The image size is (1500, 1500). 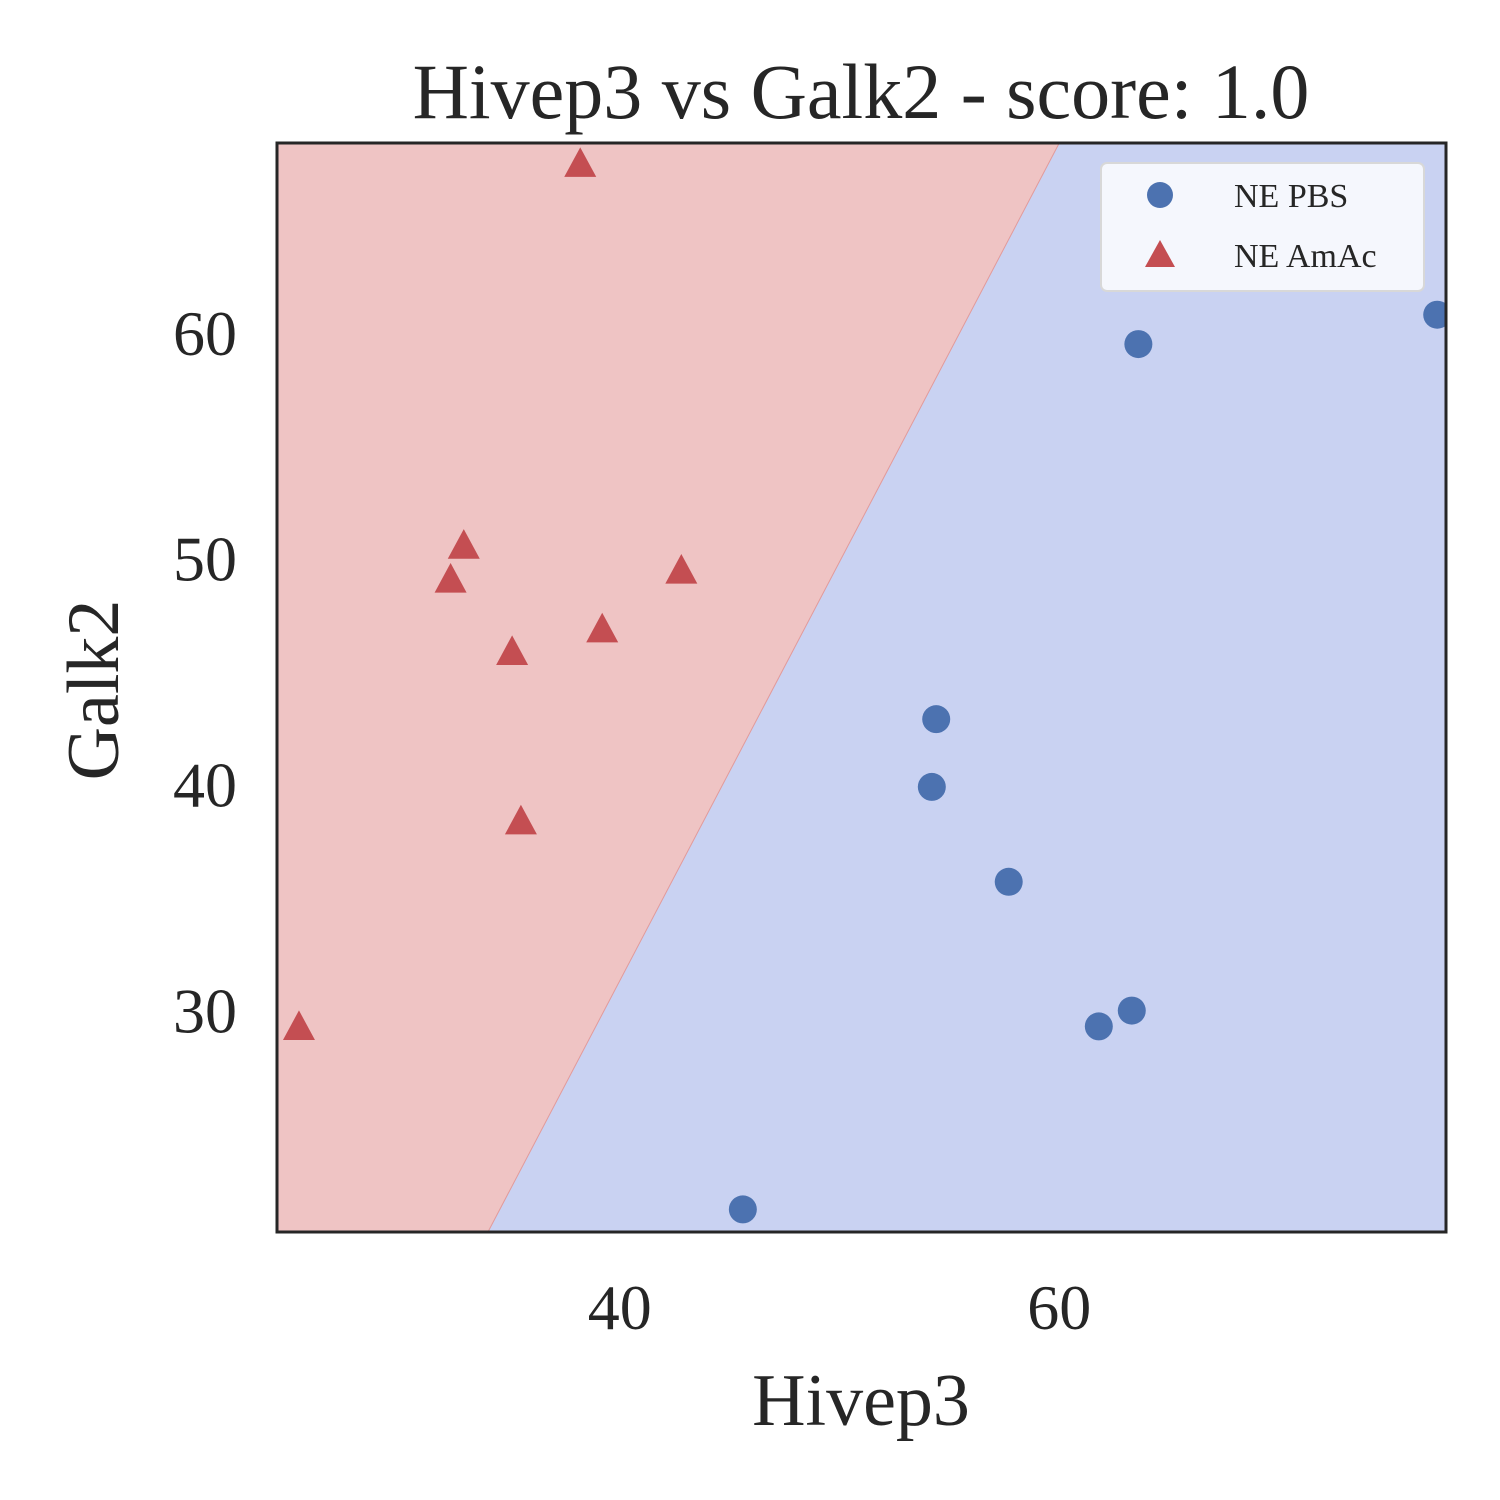 What do you see at coordinates (205, 1011) in the screenshot?
I see `y-tick-label-30: 30` at bounding box center [205, 1011].